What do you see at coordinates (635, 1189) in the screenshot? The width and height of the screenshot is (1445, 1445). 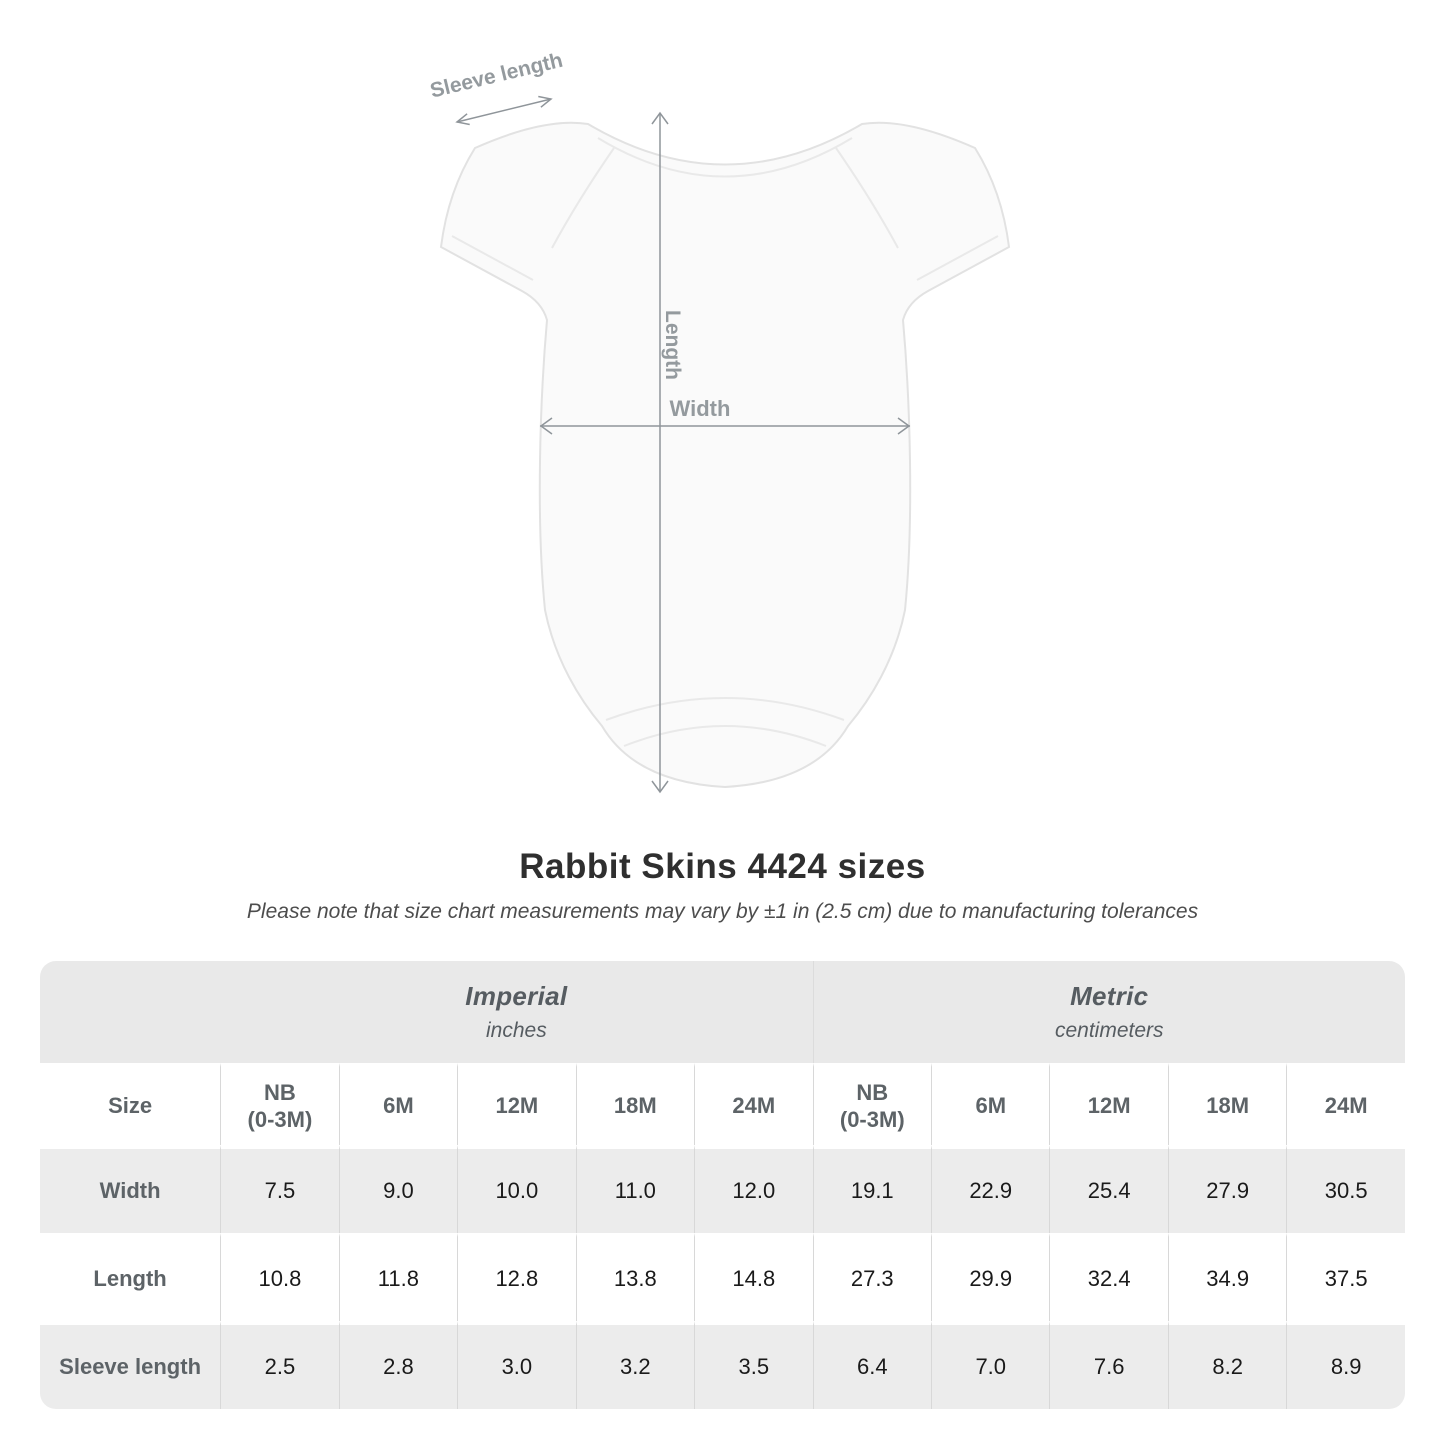 I see `table-cell: 11.0` at bounding box center [635, 1189].